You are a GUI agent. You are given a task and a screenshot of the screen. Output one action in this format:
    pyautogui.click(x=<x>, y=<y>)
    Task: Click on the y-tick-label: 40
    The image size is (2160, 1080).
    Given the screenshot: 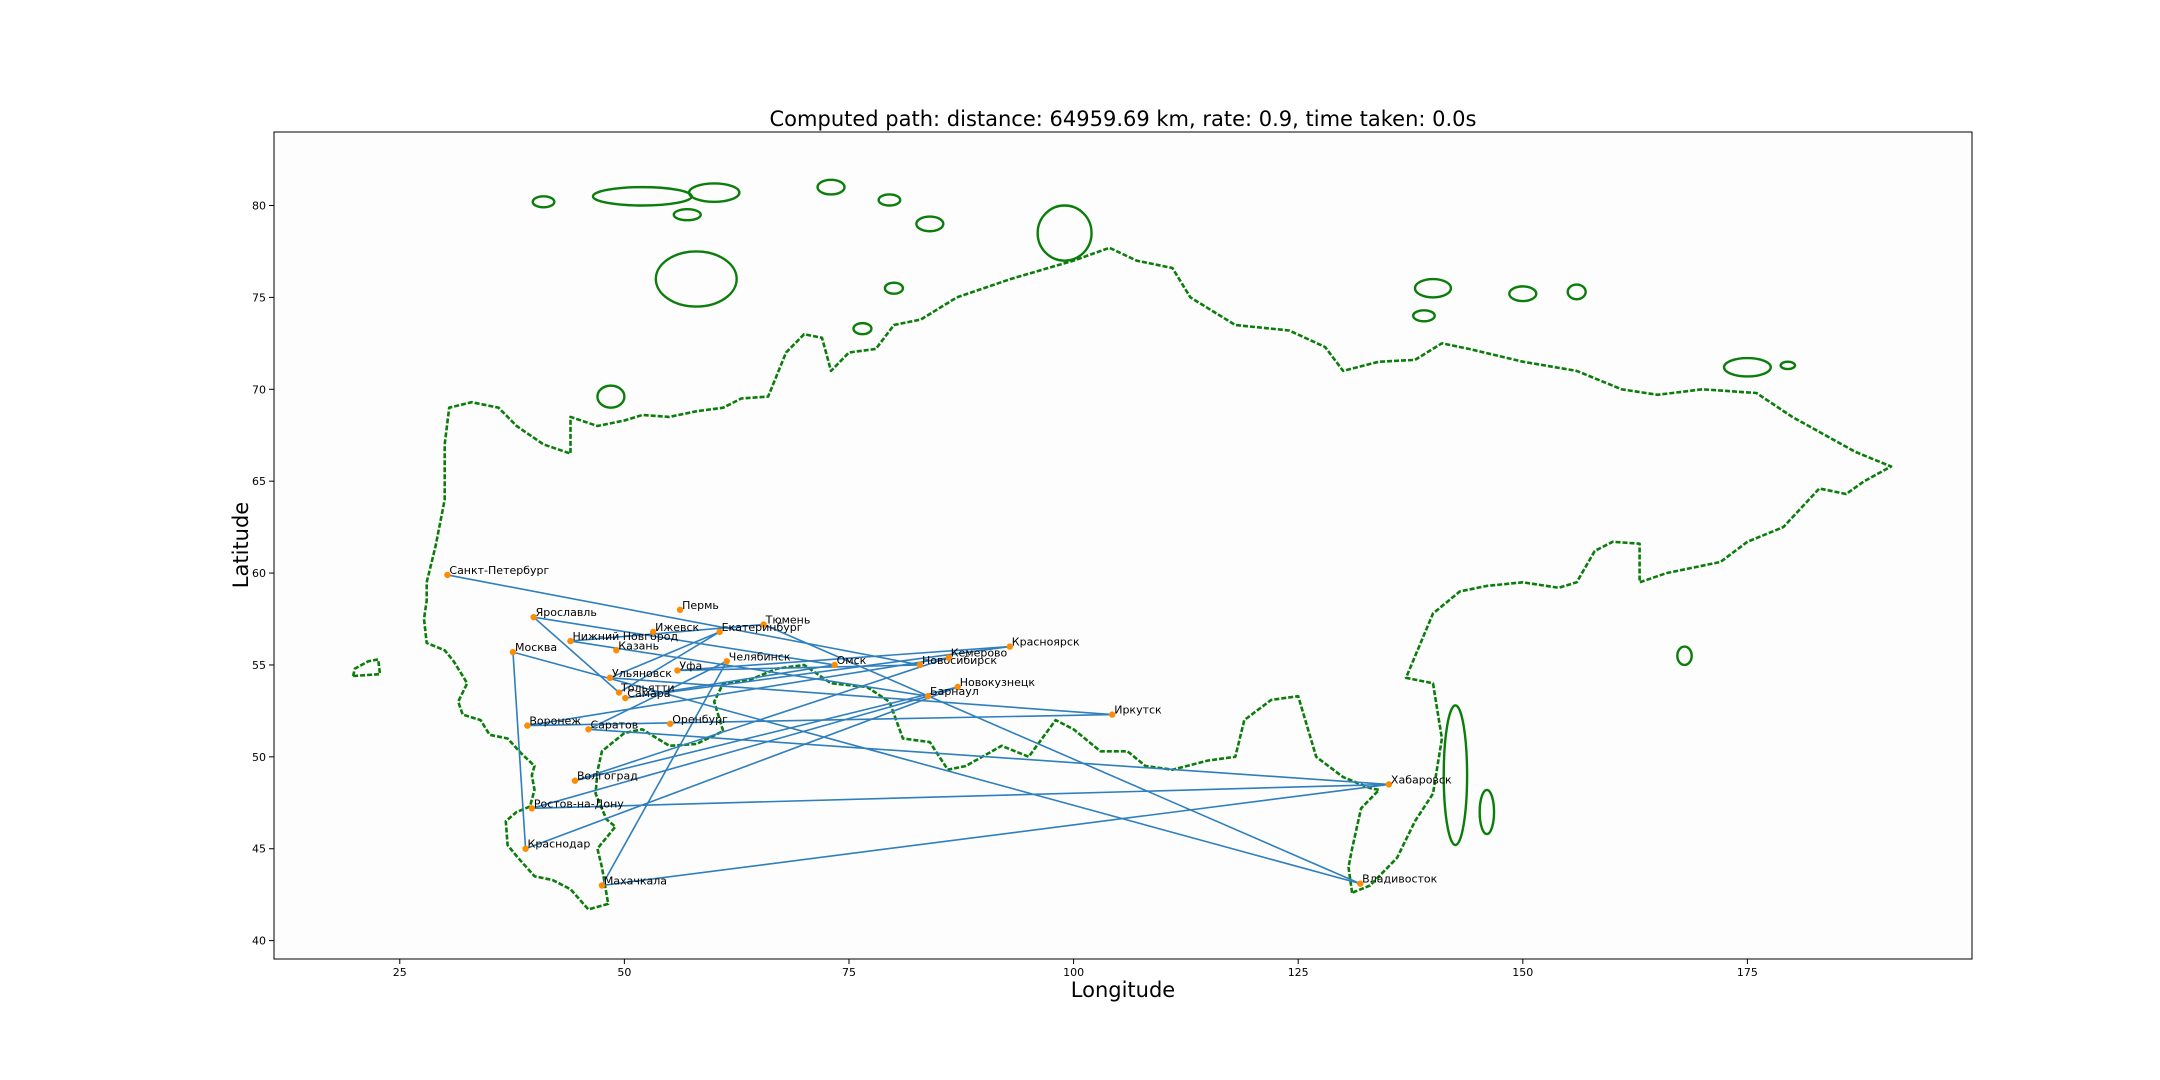 What is the action you would take?
    pyautogui.click(x=259, y=941)
    